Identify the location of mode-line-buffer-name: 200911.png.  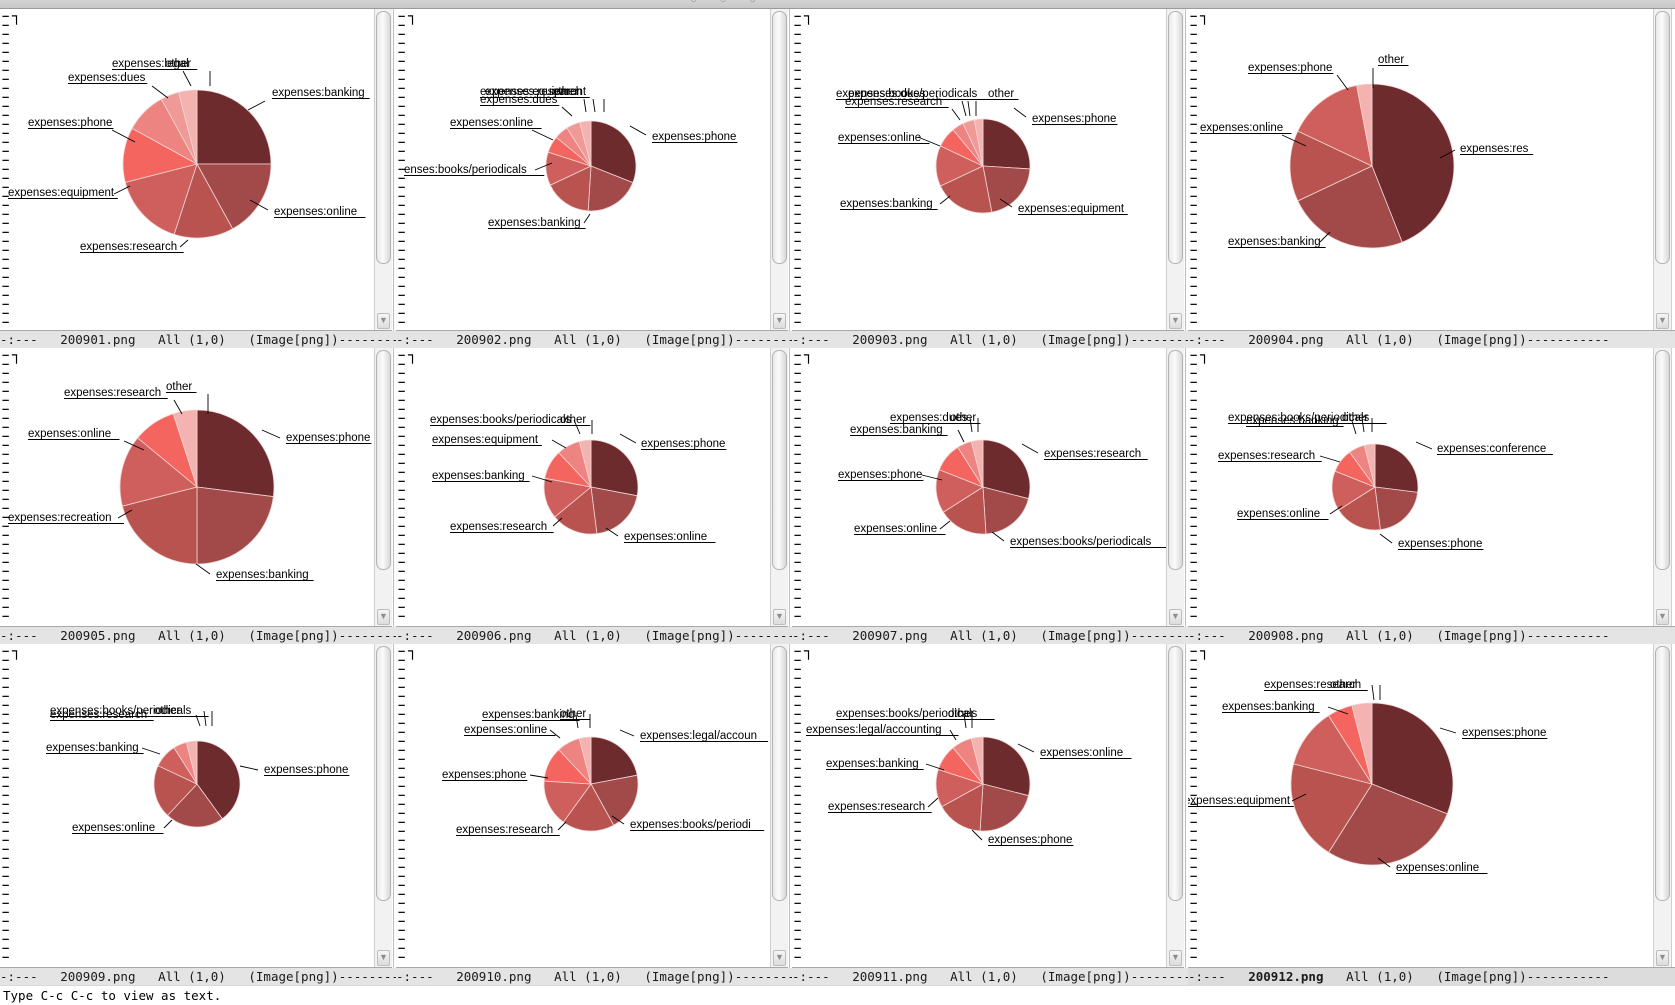
(890, 976).